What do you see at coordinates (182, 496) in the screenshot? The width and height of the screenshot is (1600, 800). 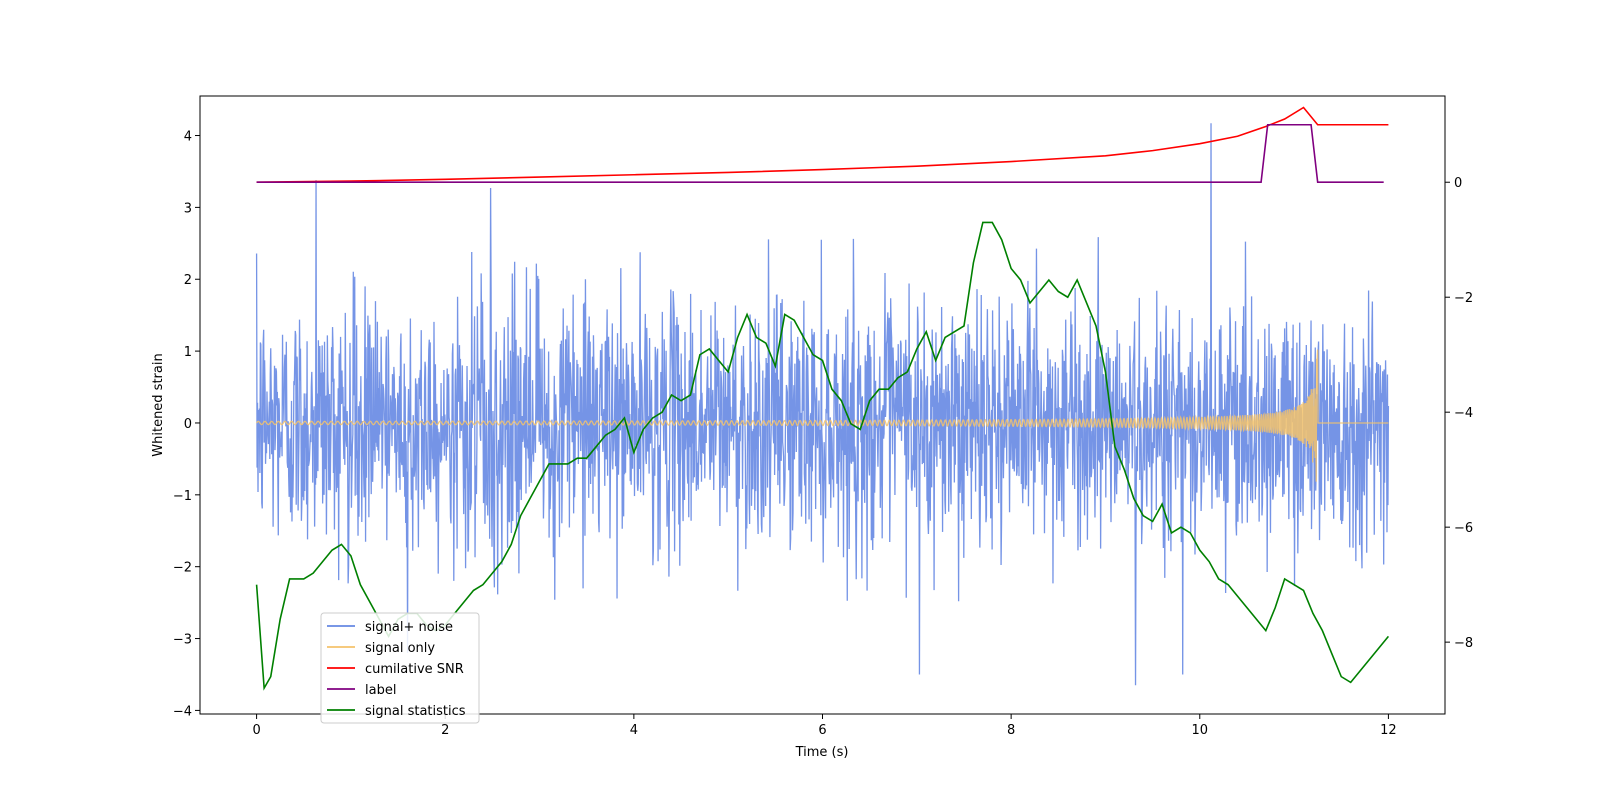 I see `y-tick-label: −1` at bounding box center [182, 496].